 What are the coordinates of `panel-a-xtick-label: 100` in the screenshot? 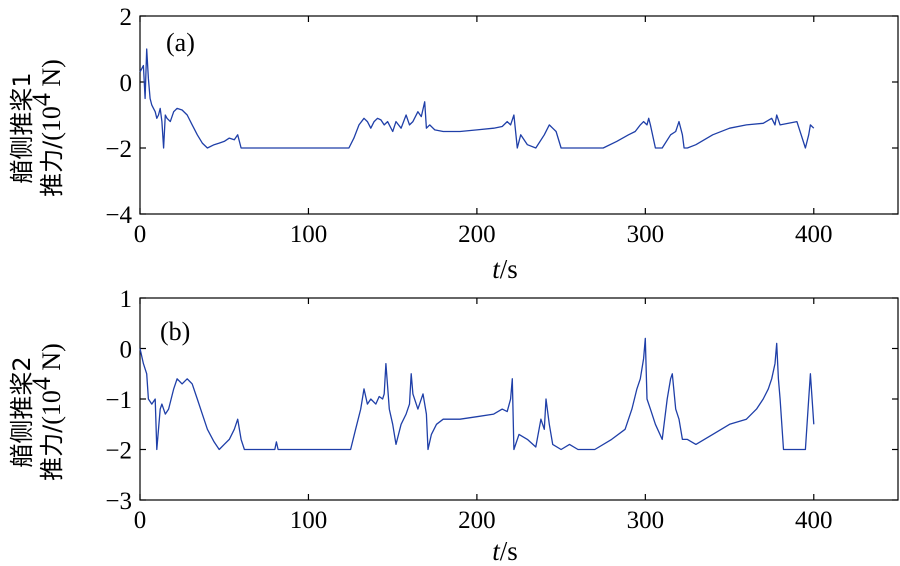 It's located at (309, 234).